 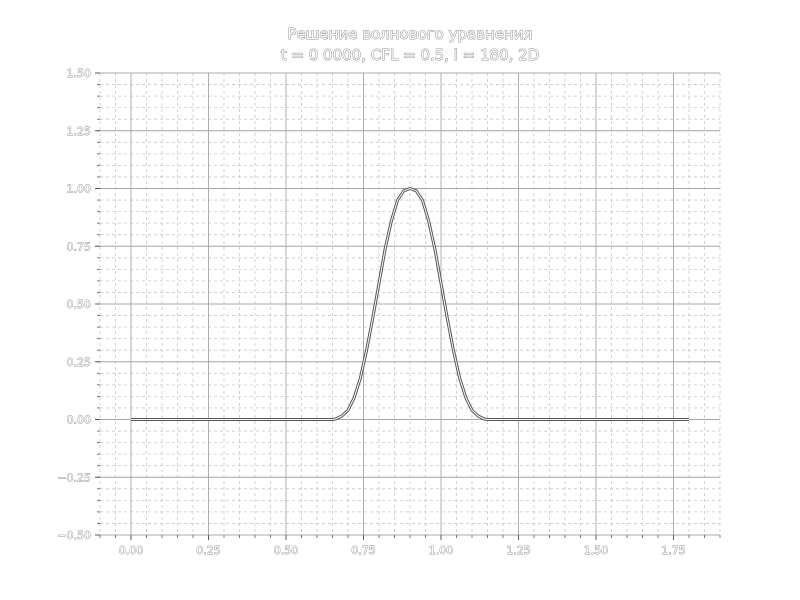 What do you see at coordinates (286, 550) in the screenshot?
I see `x-tick-label: 0.50` at bounding box center [286, 550].